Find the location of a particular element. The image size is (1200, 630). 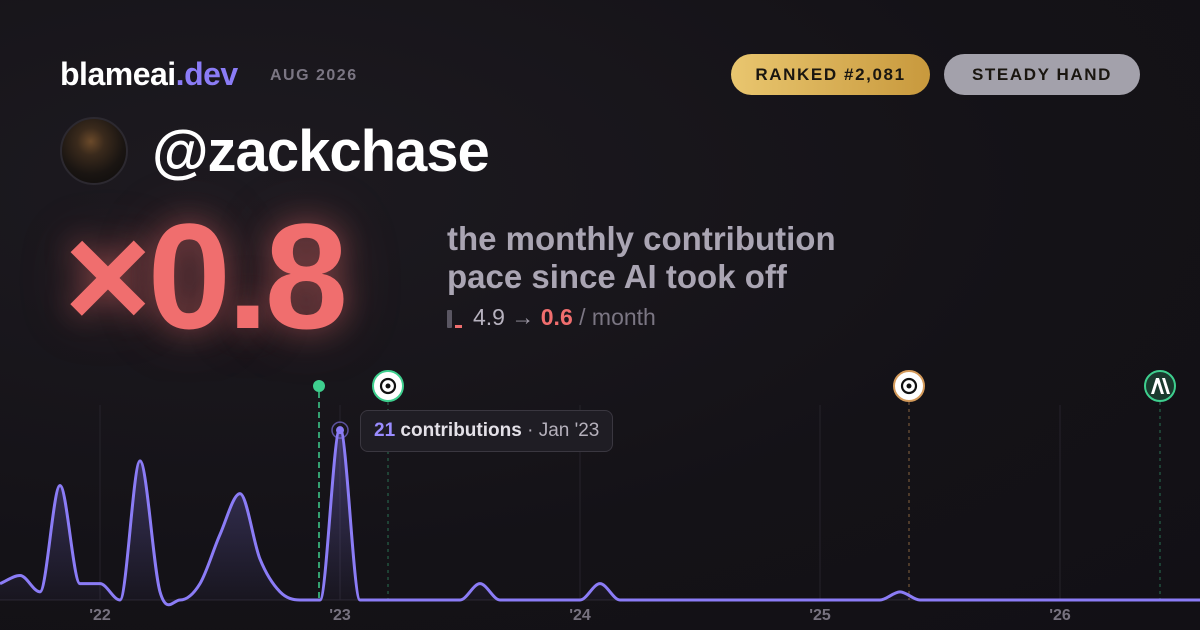

period: AUG 2026 is located at coordinates (314, 75).